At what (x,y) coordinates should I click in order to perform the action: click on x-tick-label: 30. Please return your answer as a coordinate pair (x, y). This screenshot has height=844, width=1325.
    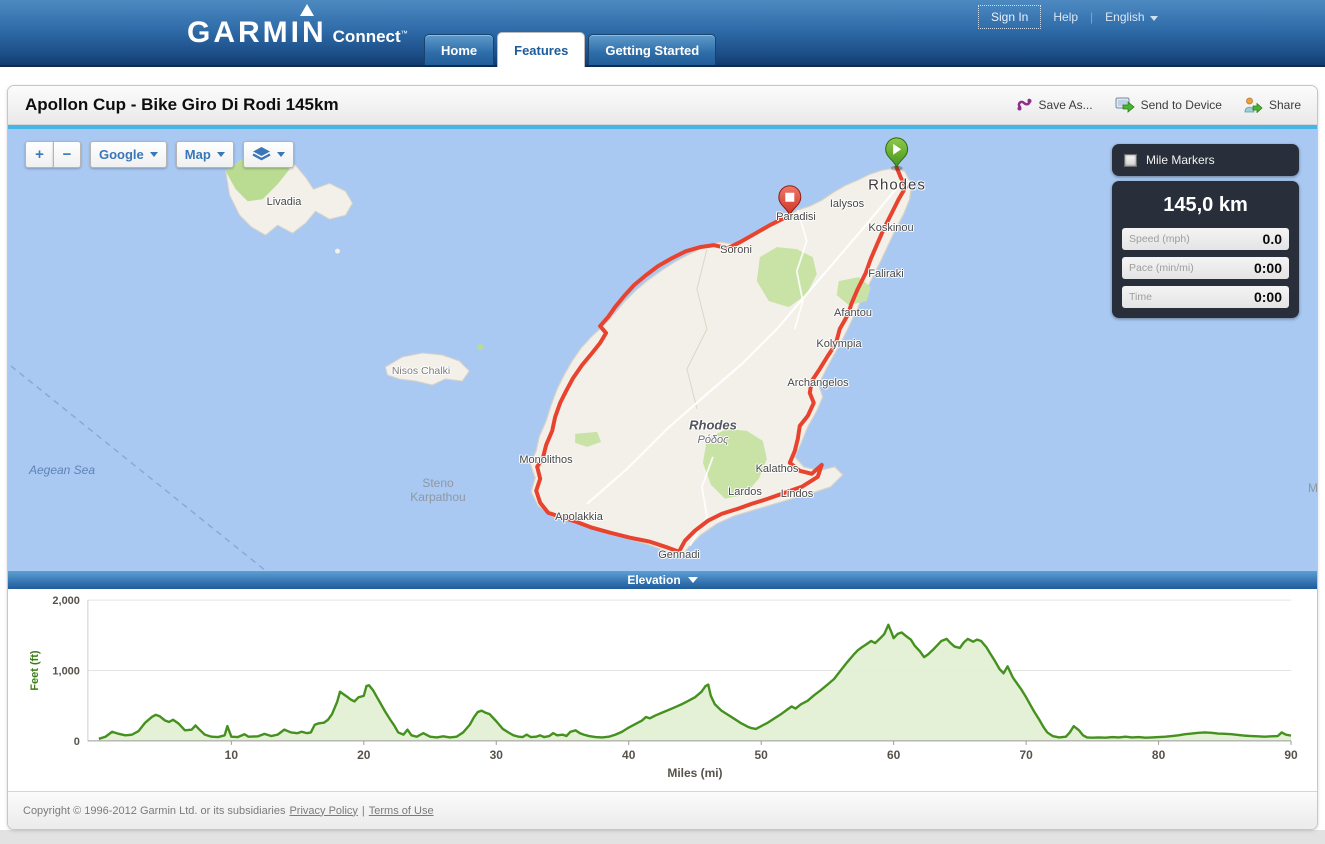
    Looking at the image, I should click on (497, 755).